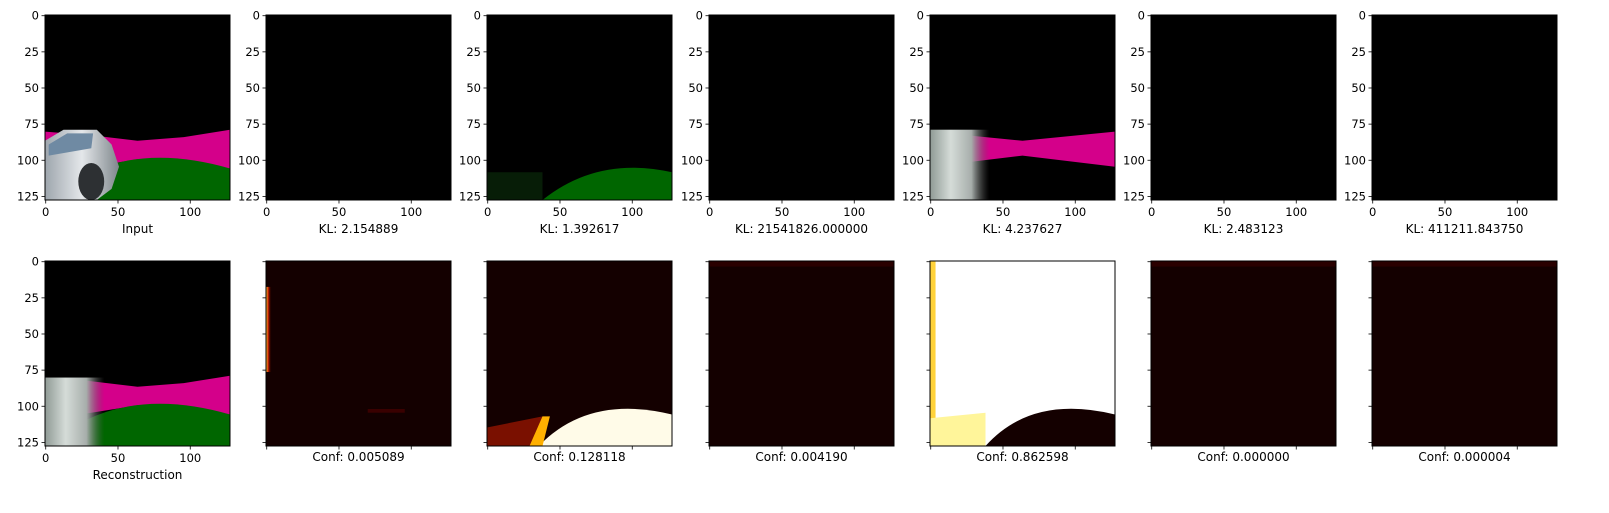 This screenshot has height=513, width=1609. I want to click on panel-label: KL: 1.392617, so click(580, 229).